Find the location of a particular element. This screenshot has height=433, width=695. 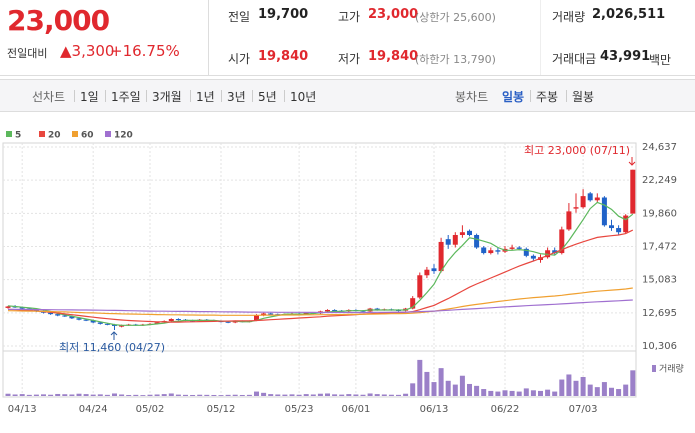

high-annotation: 최고 23,000 (07/11) is located at coordinates (577, 150).